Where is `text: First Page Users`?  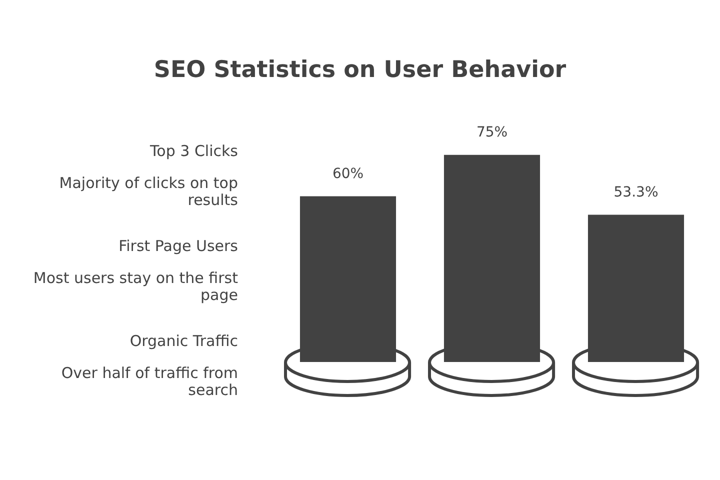
text: First Page Users is located at coordinates (178, 246).